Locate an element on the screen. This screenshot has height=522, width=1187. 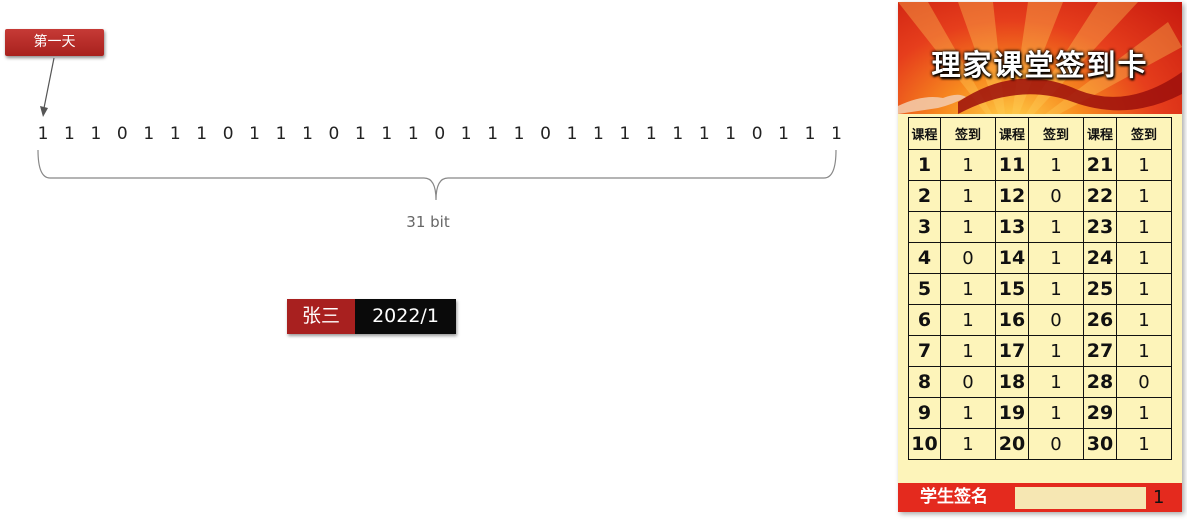
table-header-row: 课程 签到 课程 签到 课程 签到 is located at coordinates (1040, 133).